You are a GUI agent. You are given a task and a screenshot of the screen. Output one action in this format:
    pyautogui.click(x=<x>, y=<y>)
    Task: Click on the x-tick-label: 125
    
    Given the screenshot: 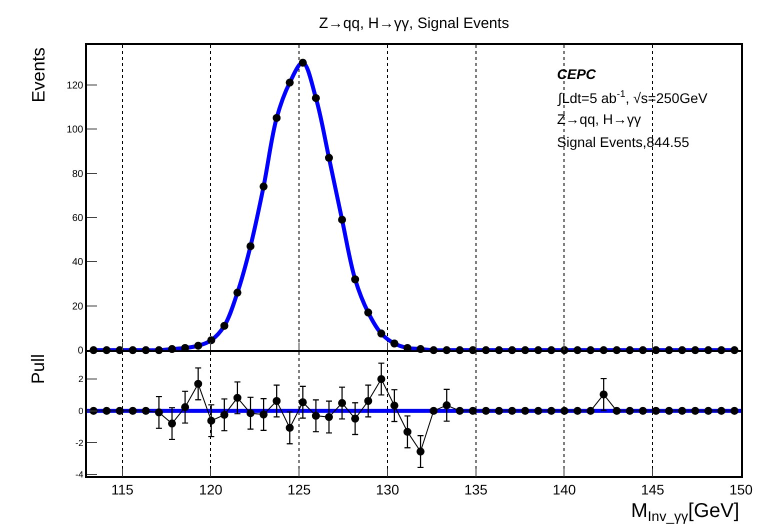 What is the action you would take?
    pyautogui.click(x=299, y=490)
    